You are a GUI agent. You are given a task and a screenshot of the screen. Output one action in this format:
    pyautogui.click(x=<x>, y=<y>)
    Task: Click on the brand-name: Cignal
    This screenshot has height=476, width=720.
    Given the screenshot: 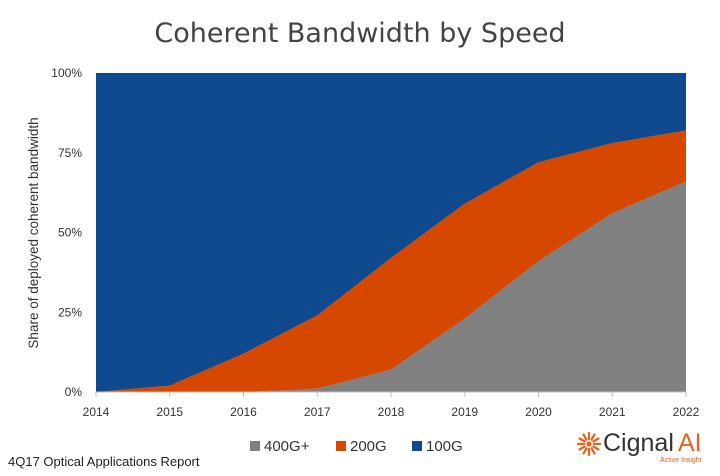 What is the action you would take?
    pyautogui.click(x=638, y=443)
    